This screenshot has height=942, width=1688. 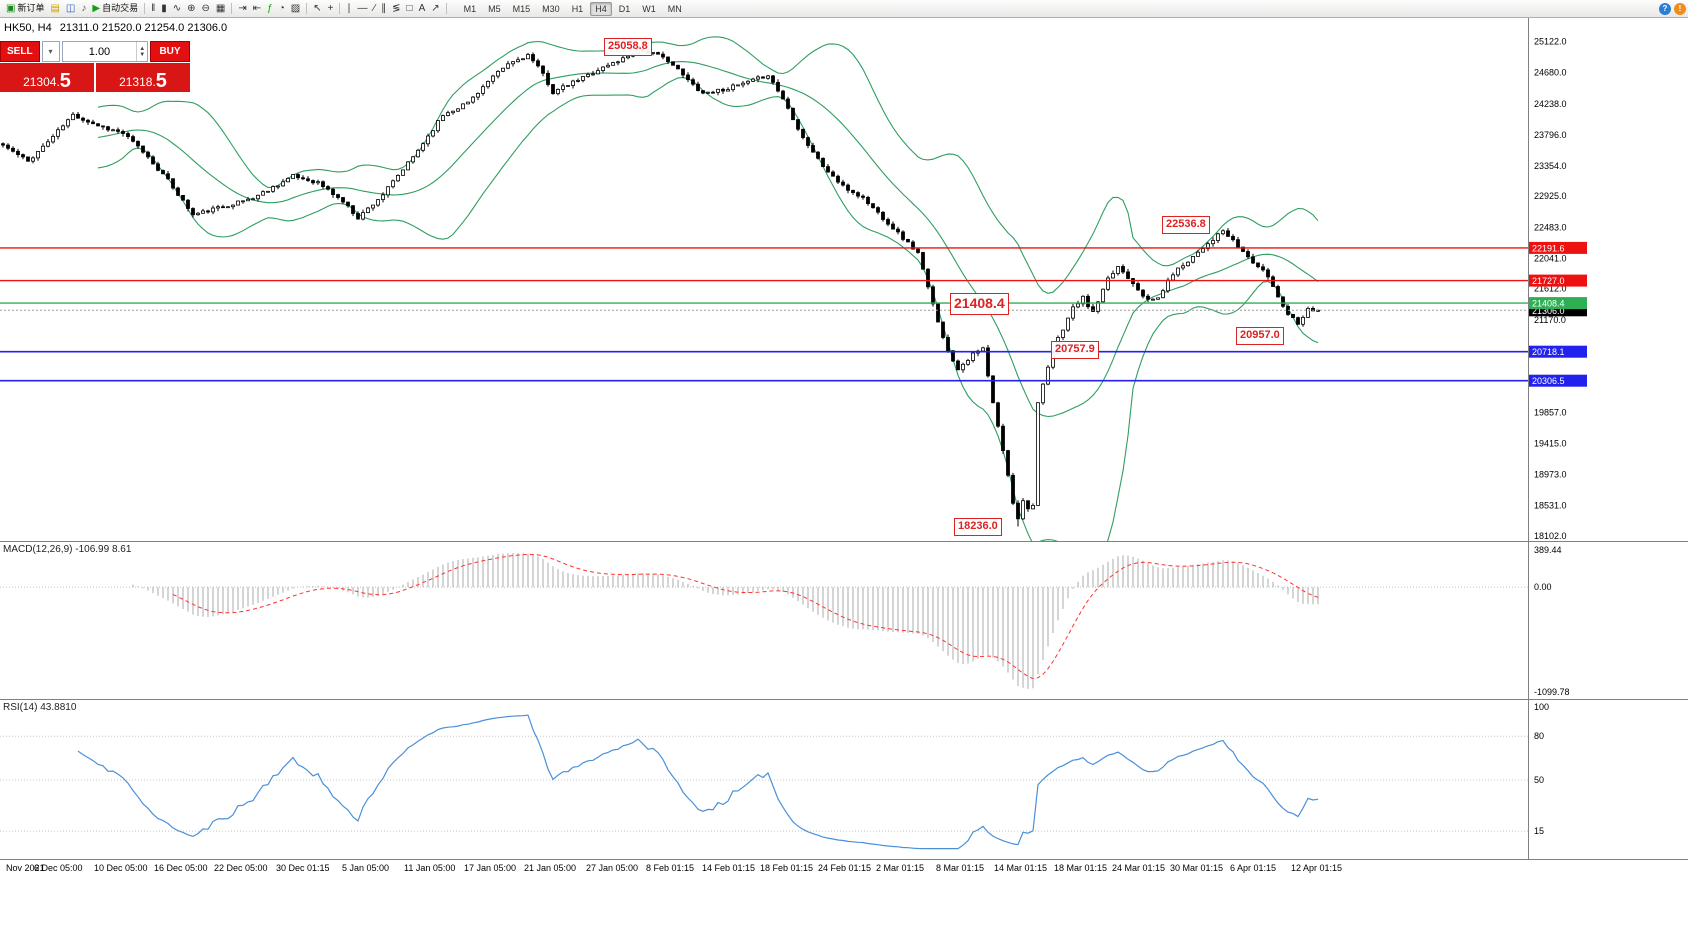 What do you see at coordinates (25, 868) in the screenshot?
I see `time-label: Nov 2021` at bounding box center [25, 868].